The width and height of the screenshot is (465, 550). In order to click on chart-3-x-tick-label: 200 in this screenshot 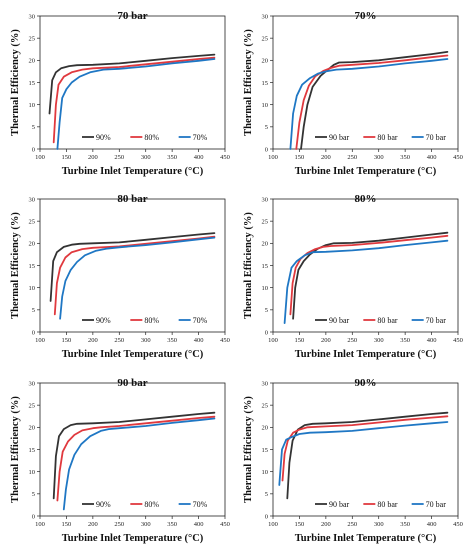, I will do `click(93, 340)`.